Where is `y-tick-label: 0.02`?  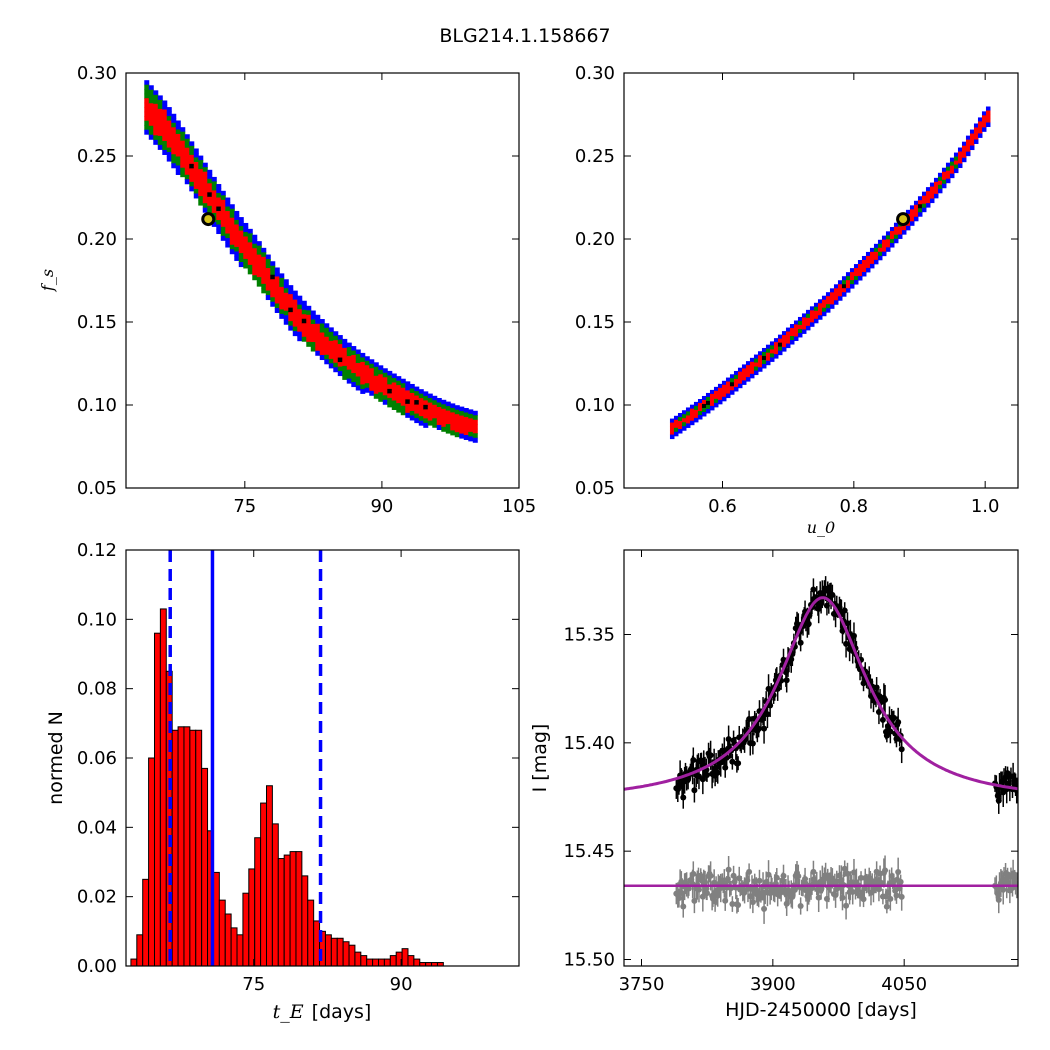
y-tick-label: 0.02 is located at coordinates (97, 897).